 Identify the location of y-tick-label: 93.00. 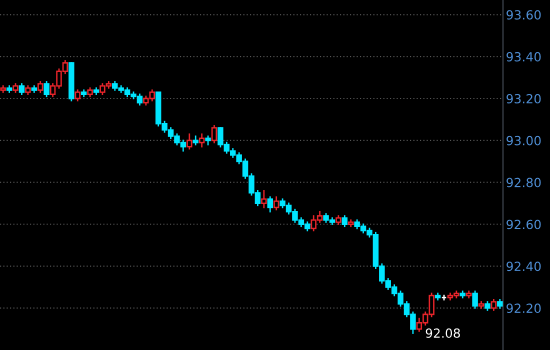
(523, 141).